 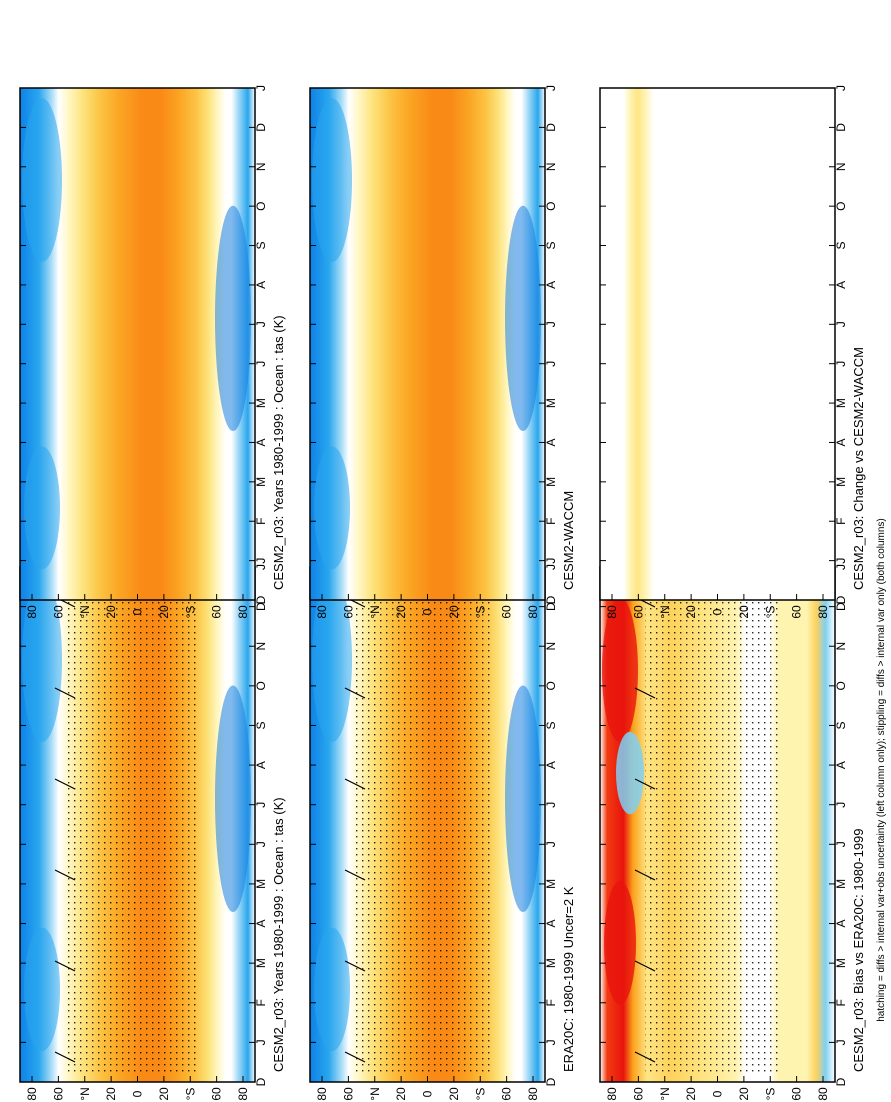 I want to click on arctic-cold-p3, so click(x=332, y=660).